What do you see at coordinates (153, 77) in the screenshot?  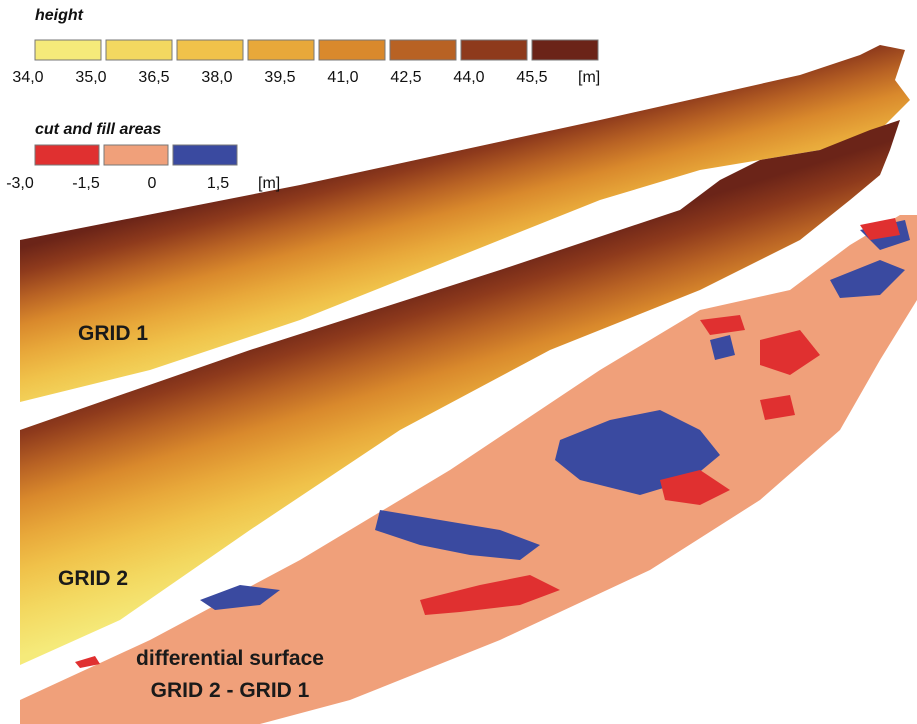 I see `legend-tick-label: 36,5` at bounding box center [153, 77].